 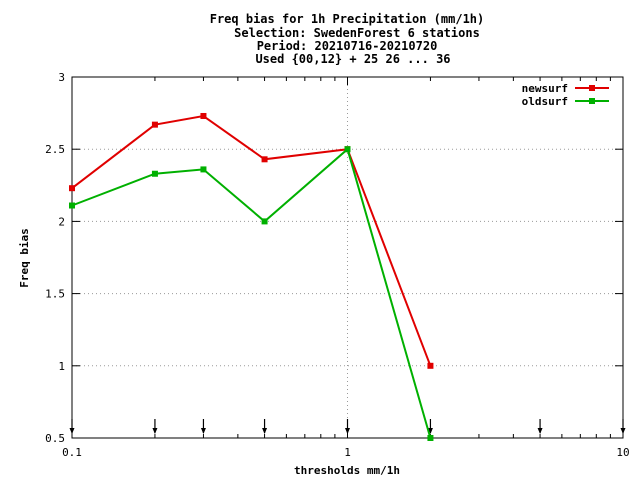 I want to click on title-line-4: Used {00,12} + 25 26 ... 36, so click(x=352, y=59).